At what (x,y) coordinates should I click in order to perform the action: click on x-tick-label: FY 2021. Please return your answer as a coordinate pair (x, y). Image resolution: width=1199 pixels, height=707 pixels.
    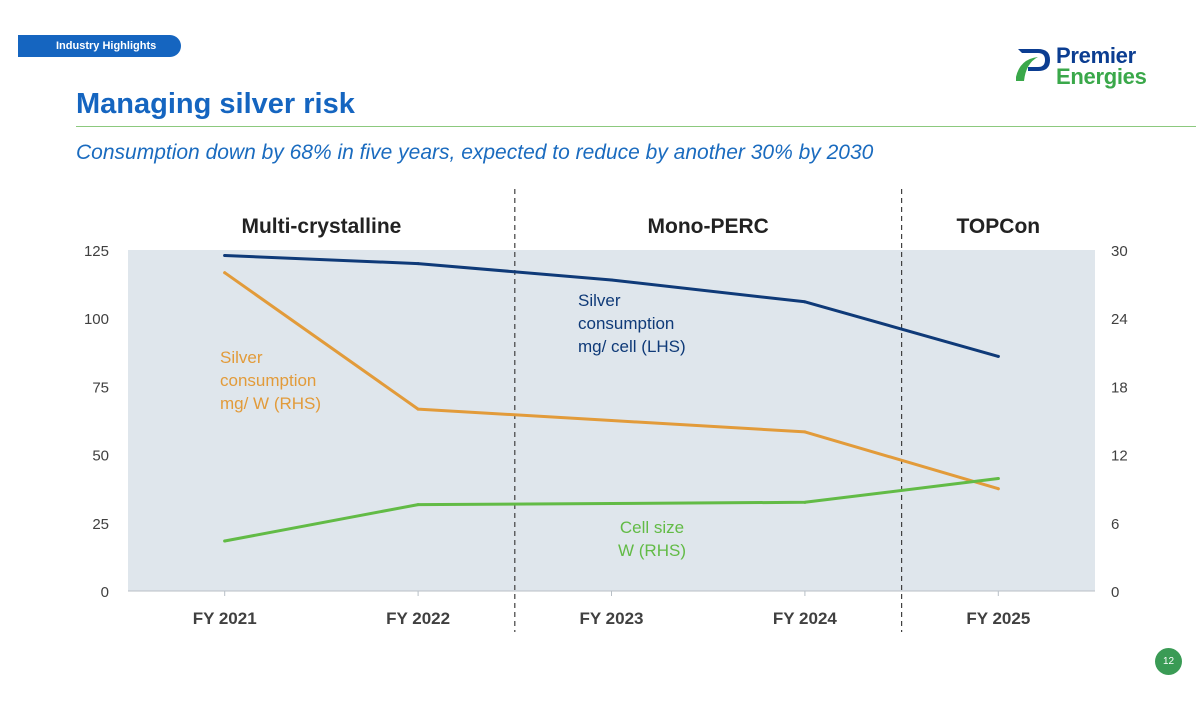
    Looking at the image, I should click on (225, 618).